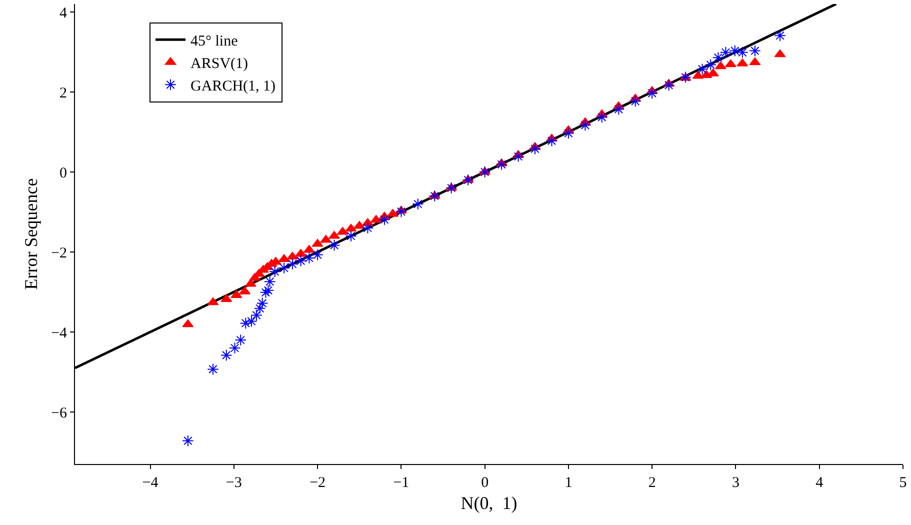  I want to click on x-tick-label: 2, so click(652, 483).